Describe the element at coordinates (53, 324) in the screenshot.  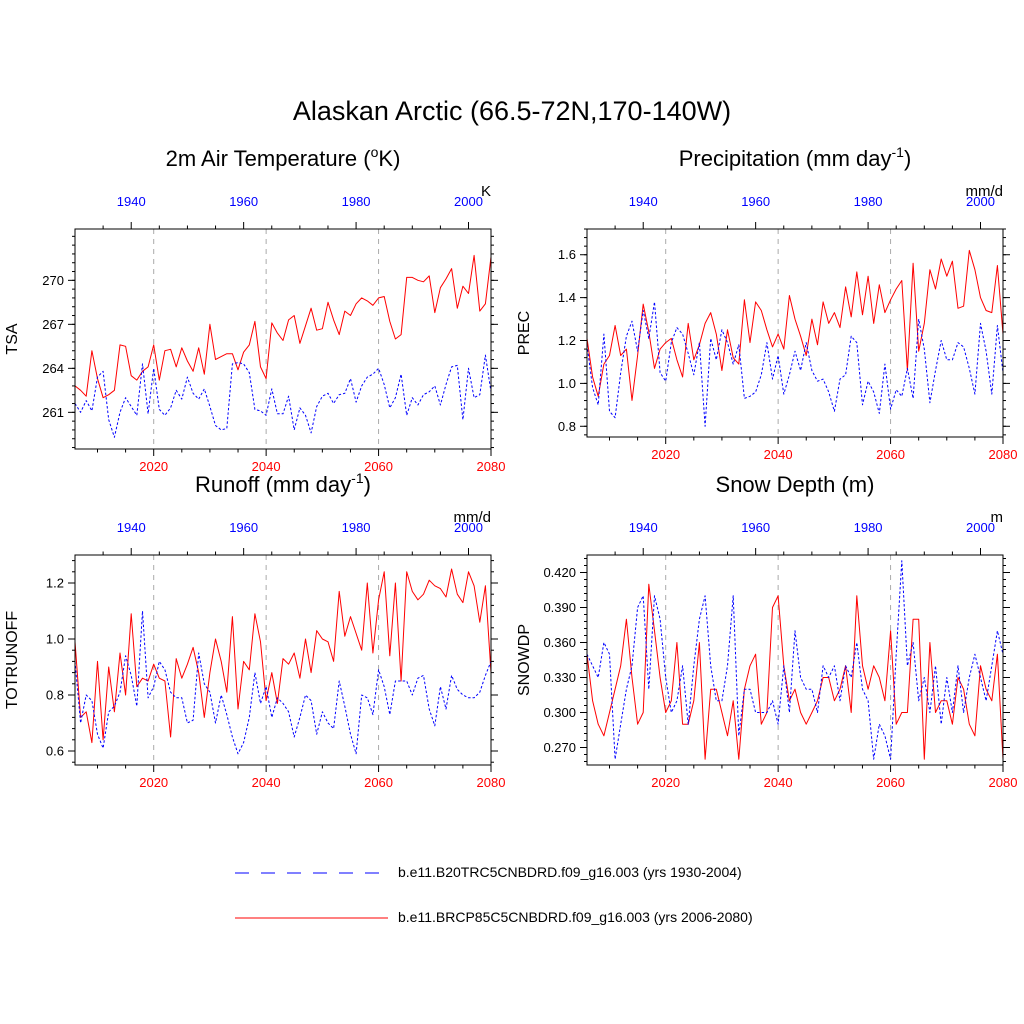
I see `y-tick-label: 267` at that location.